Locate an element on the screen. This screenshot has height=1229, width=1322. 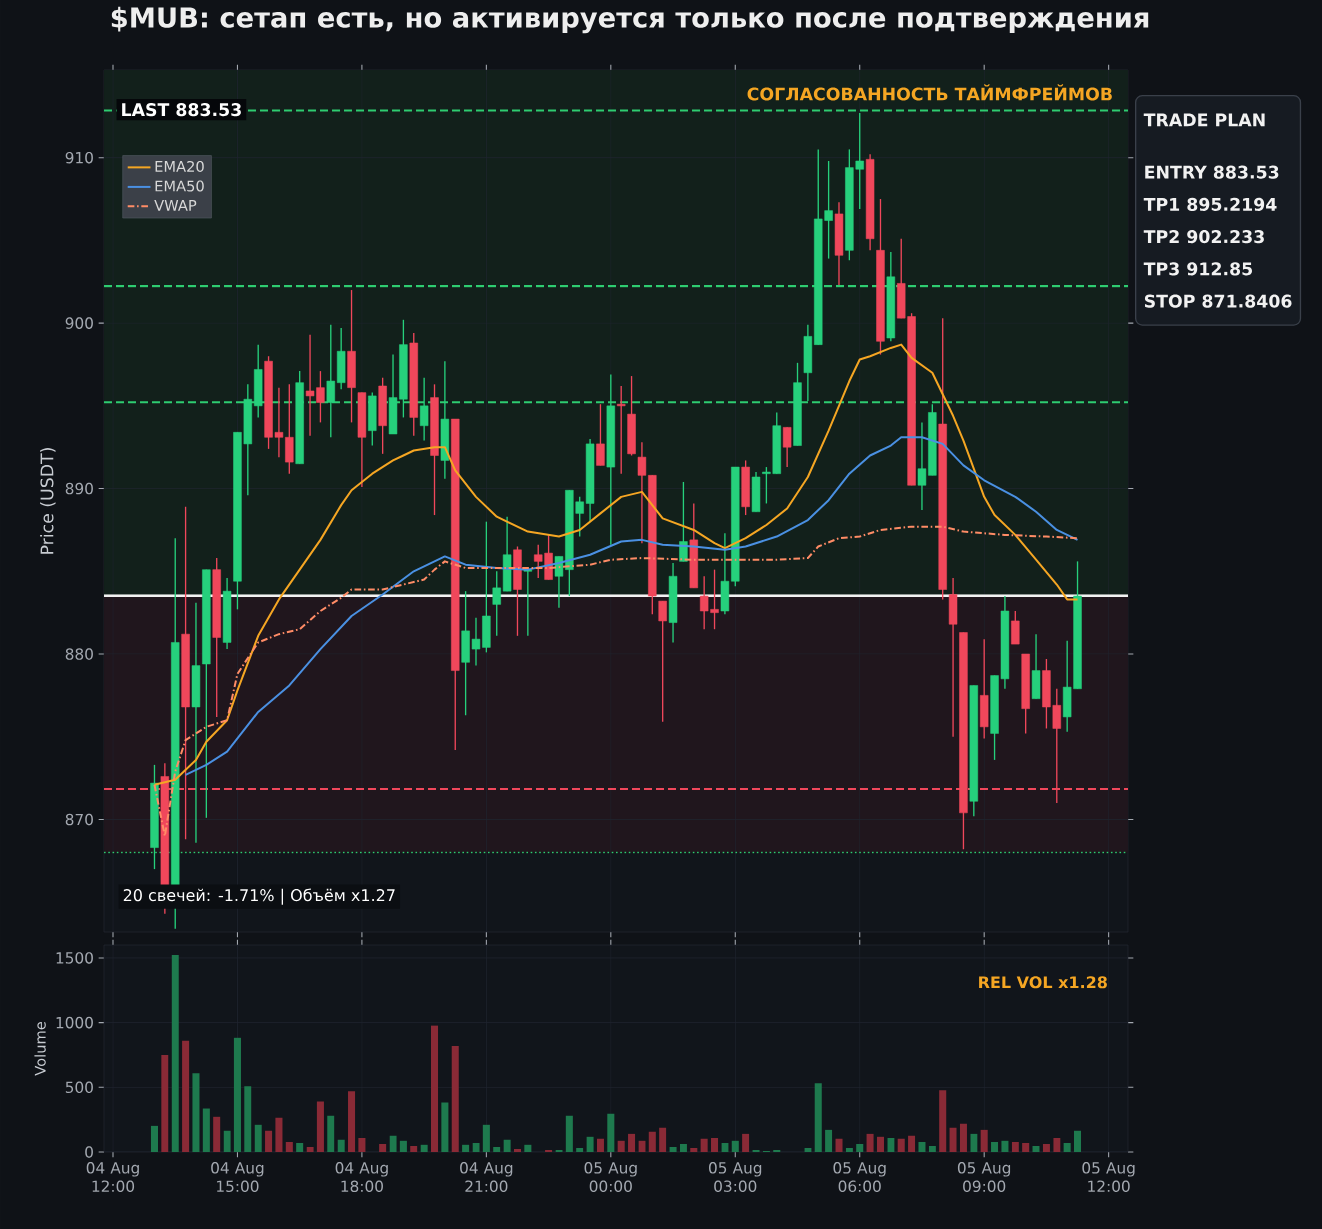
y-axis-title: Price (USDT) is located at coordinates (48, 501).